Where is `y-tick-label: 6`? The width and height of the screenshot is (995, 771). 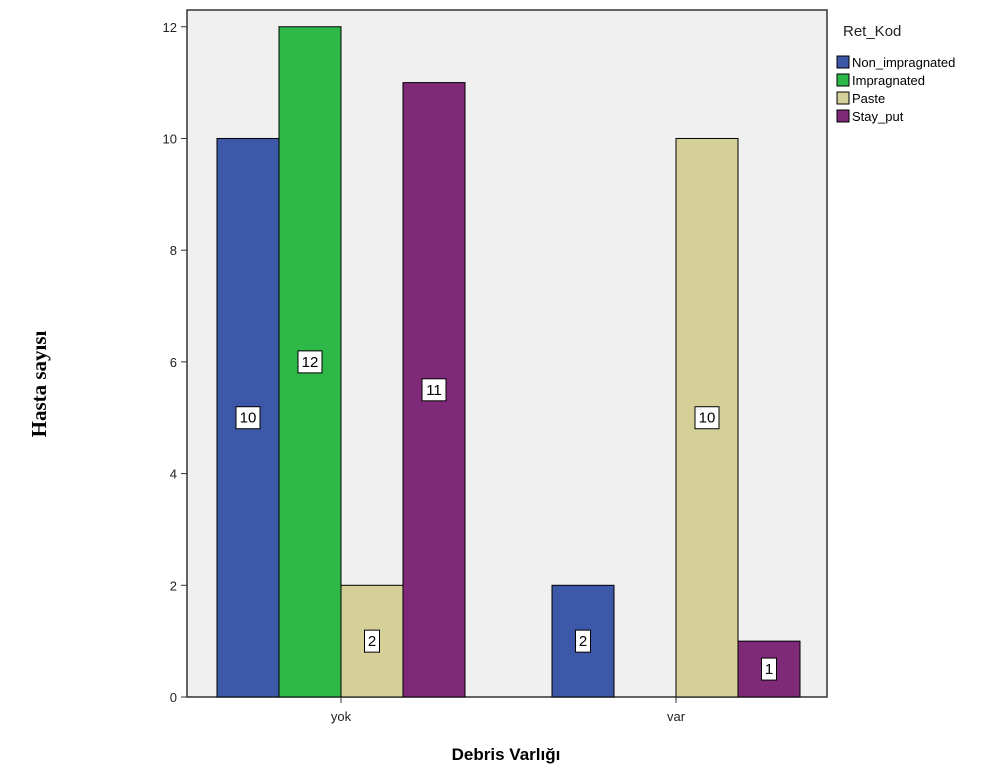 y-tick-label: 6 is located at coordinates (173, 362).